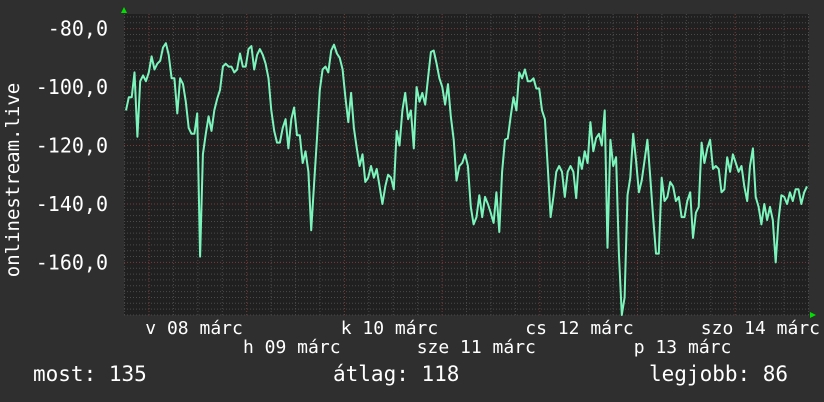 This screenshot has height=402, width=824. What do you see at coordinates (396, 374) in the screenshot?
I see `stat-average: átlag: 118` at bounding box center [396, 374].